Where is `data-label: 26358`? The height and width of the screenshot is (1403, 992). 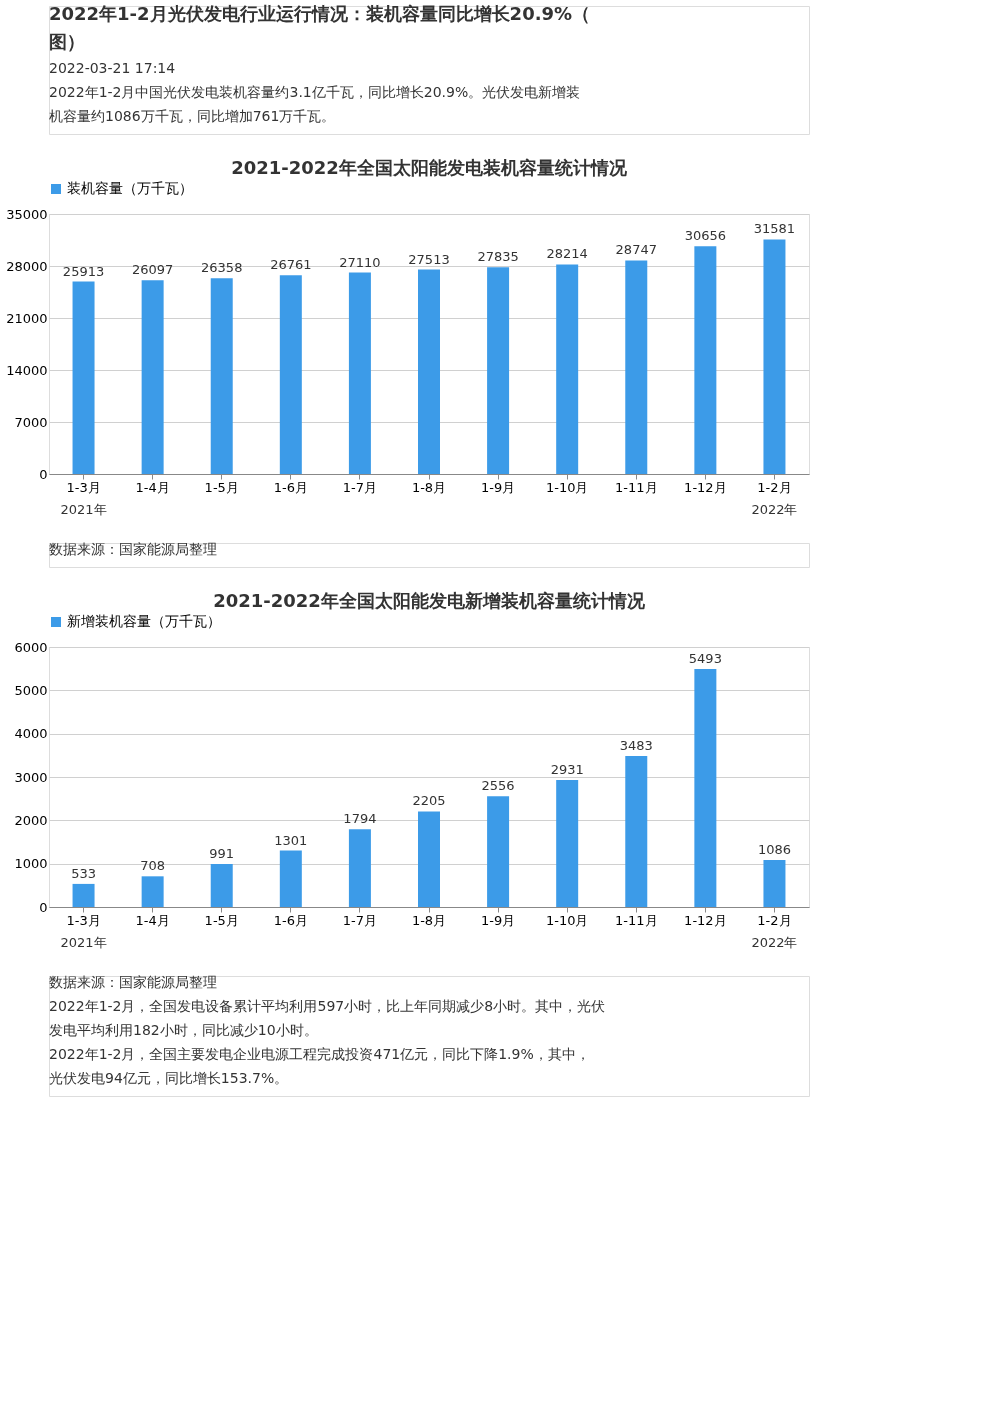
data-label: 26358 is located at coordinates (222, 268).